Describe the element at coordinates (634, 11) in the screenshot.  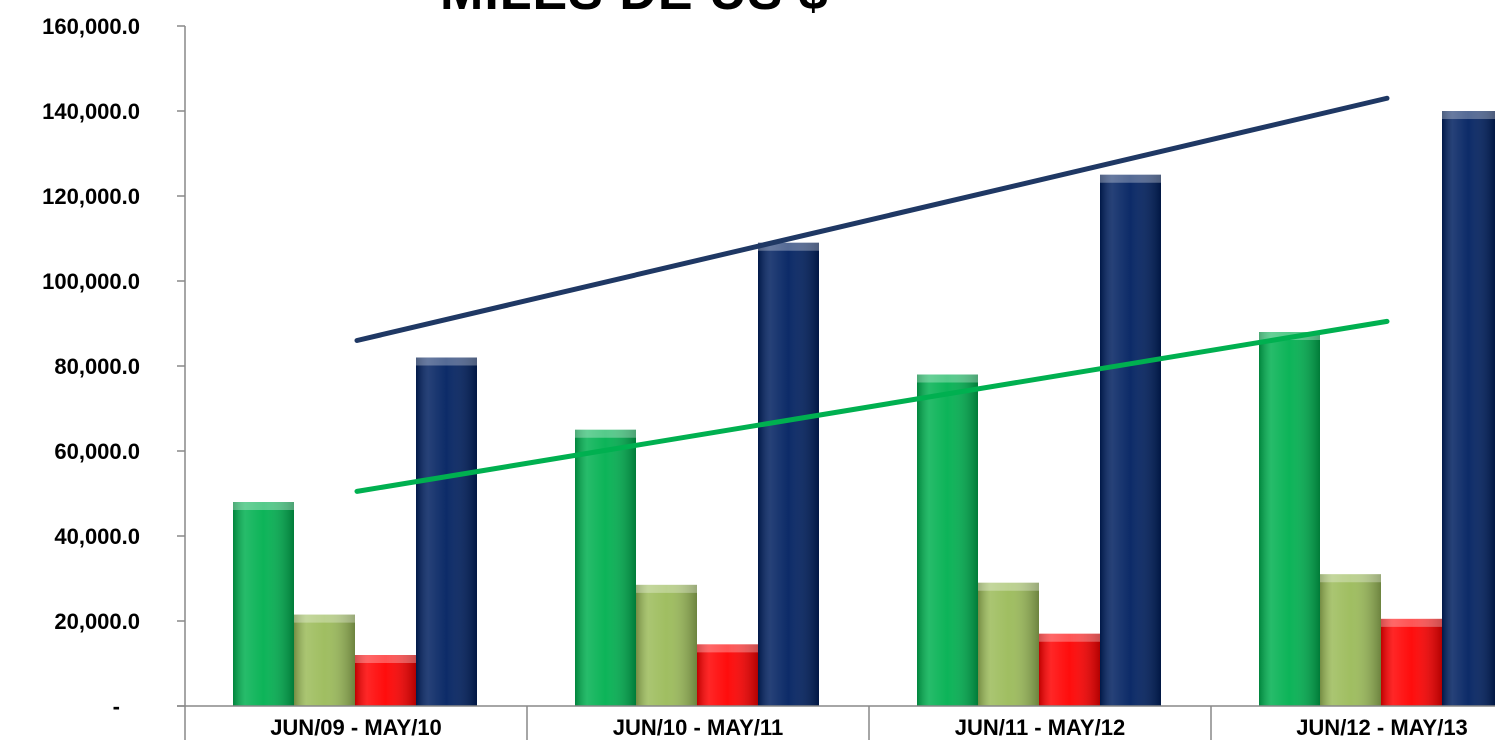
I see `chart-title: MILES DE US $` at that location.